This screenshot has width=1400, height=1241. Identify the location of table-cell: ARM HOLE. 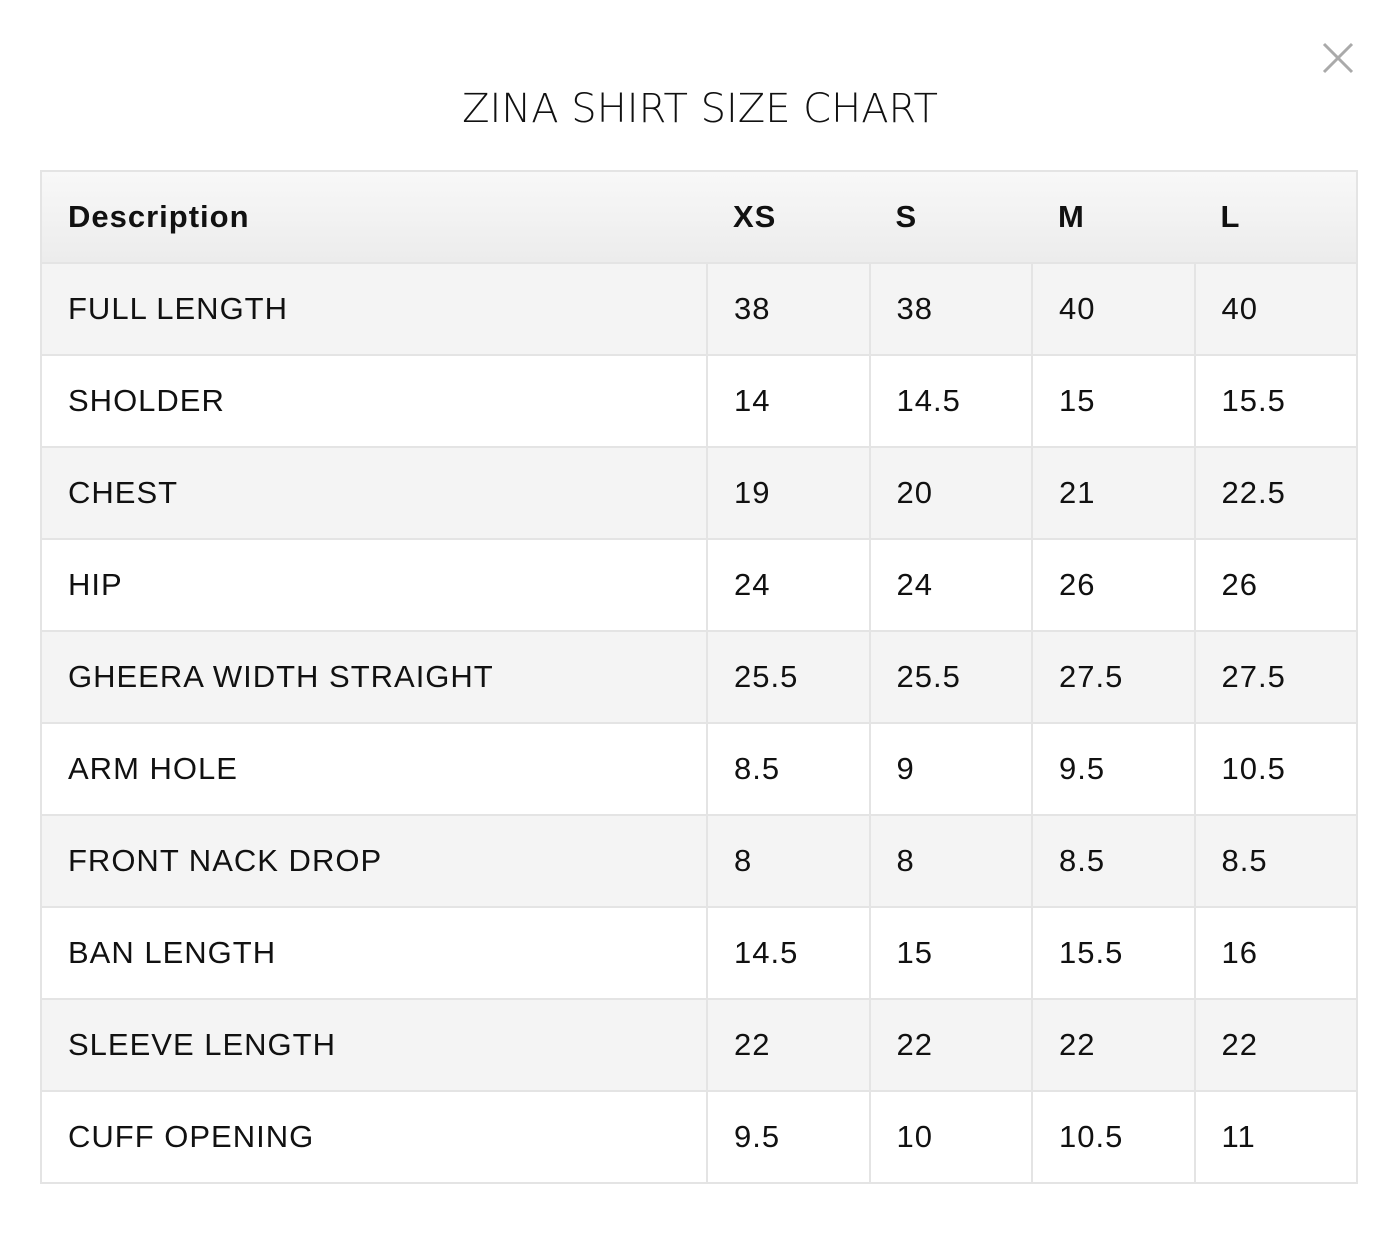
(374, 769).